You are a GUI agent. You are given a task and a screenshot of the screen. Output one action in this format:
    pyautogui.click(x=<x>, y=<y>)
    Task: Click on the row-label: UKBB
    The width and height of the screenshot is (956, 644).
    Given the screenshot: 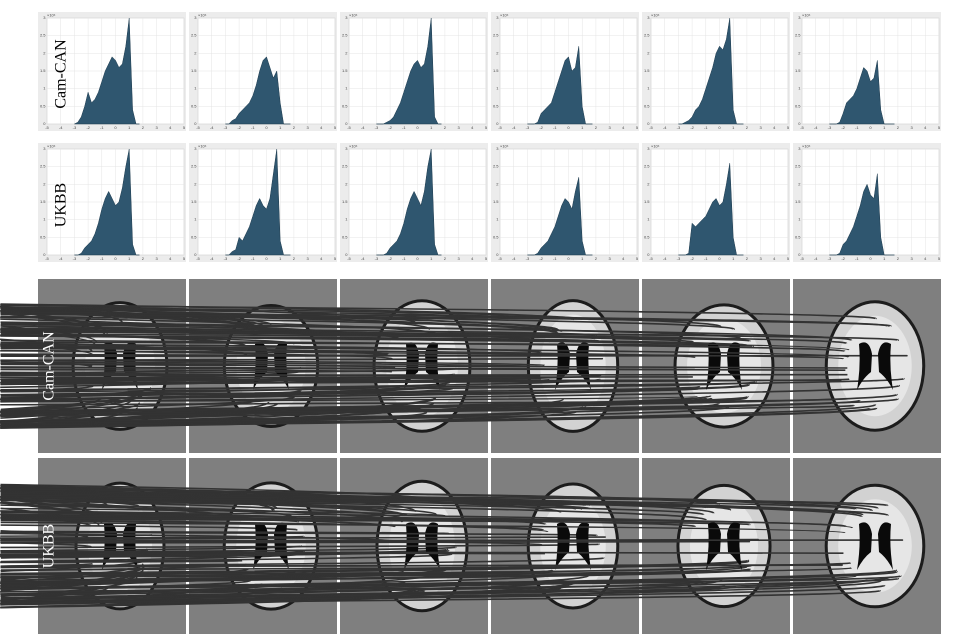 What is the action you would take?
    pyautogui.click(x=61, y=205)
    